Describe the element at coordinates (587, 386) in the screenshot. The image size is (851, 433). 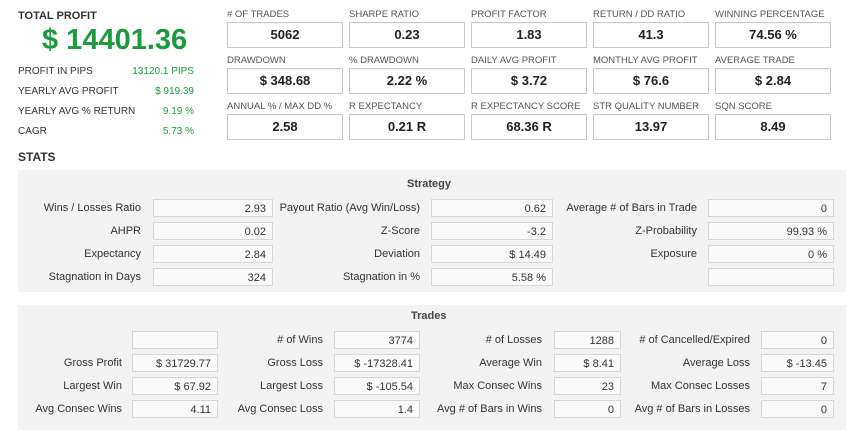
I see `trade-value: 23` at that location.